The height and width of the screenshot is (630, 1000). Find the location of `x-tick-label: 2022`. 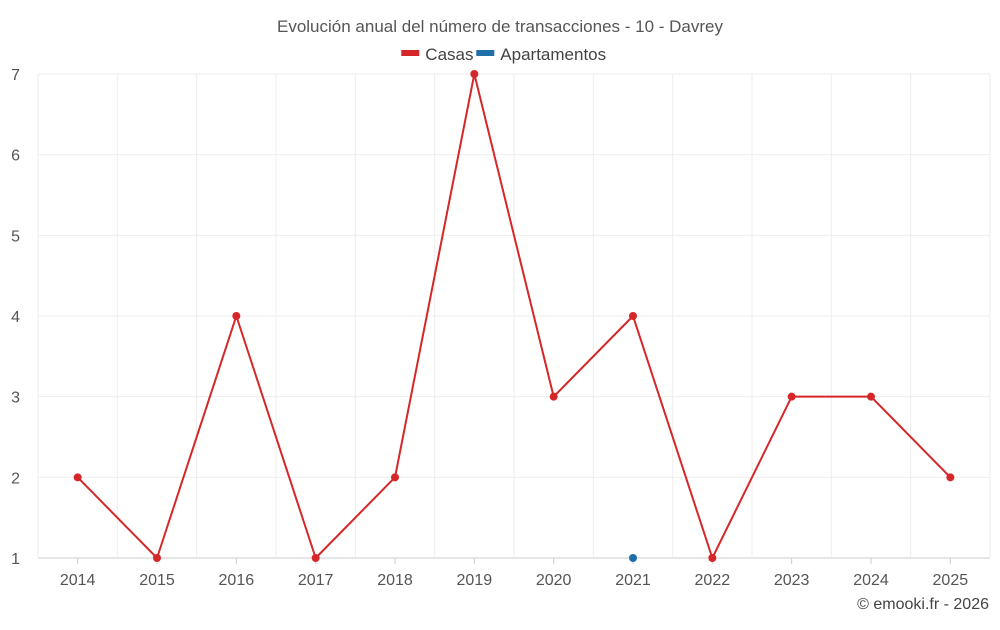

x-tick-label: 2022 is located at coordinates (713, 580).